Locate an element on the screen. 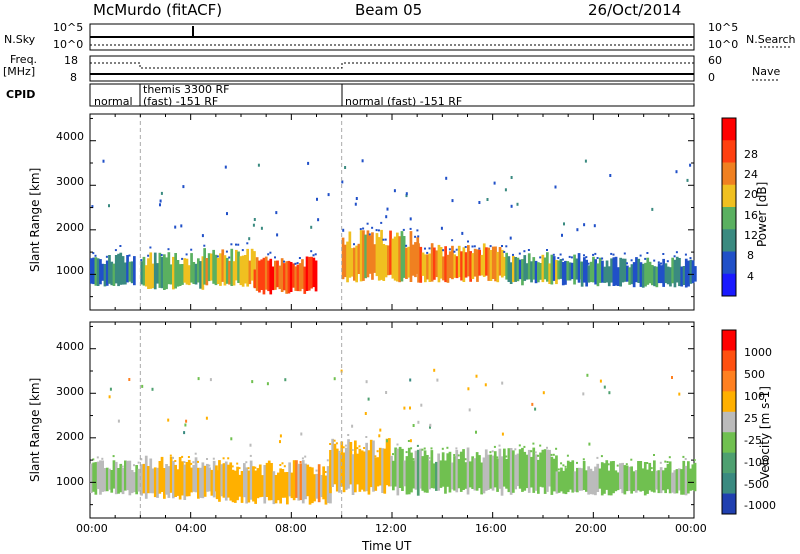  vel-tick-neg500: -500 is located at coordinates (756, 484).